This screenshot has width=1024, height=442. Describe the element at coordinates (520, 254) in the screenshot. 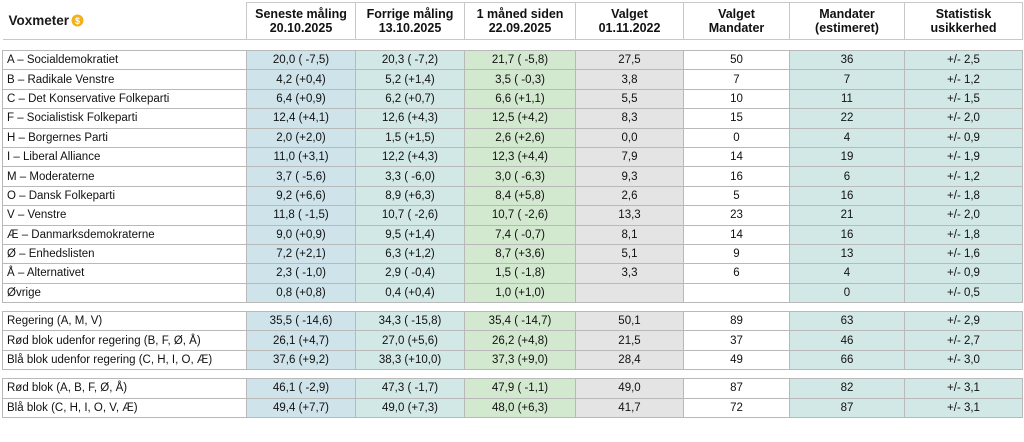

I see `month-ago-cell: 8,7 (+3,6)` at that location.